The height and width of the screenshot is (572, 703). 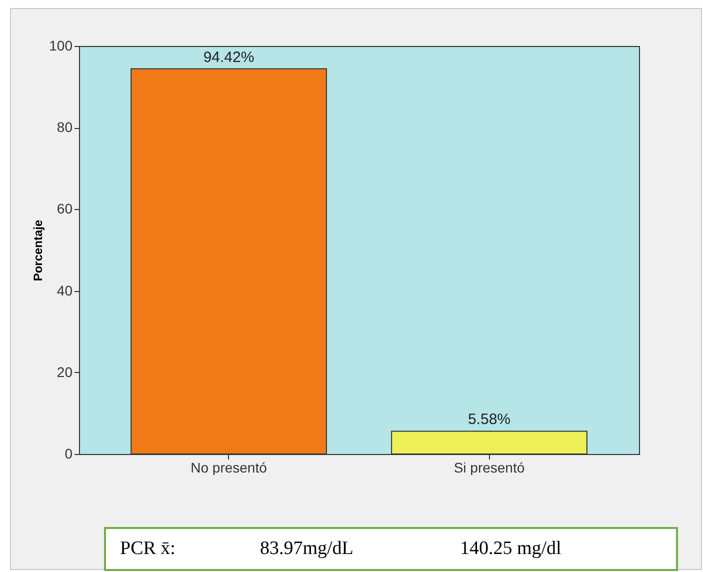 I want to click on data-label: 5.58%, so click(x=489, y=419).